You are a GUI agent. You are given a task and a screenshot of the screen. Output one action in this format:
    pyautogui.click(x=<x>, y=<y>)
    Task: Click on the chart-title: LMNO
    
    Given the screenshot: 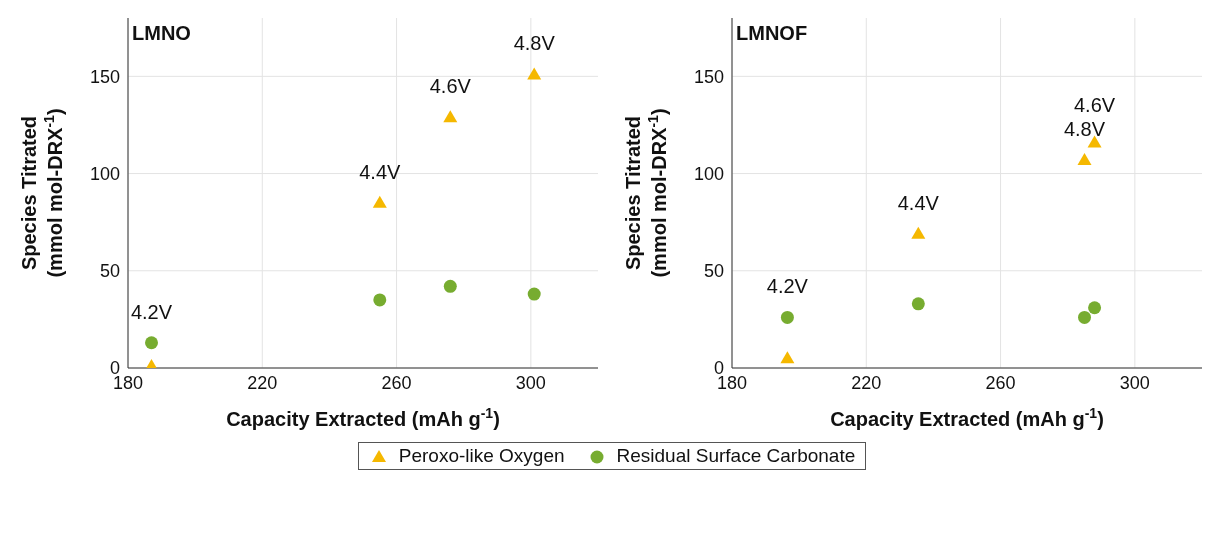 What is the action you would take?
    pyautogui.click(x=161, y=33)
    